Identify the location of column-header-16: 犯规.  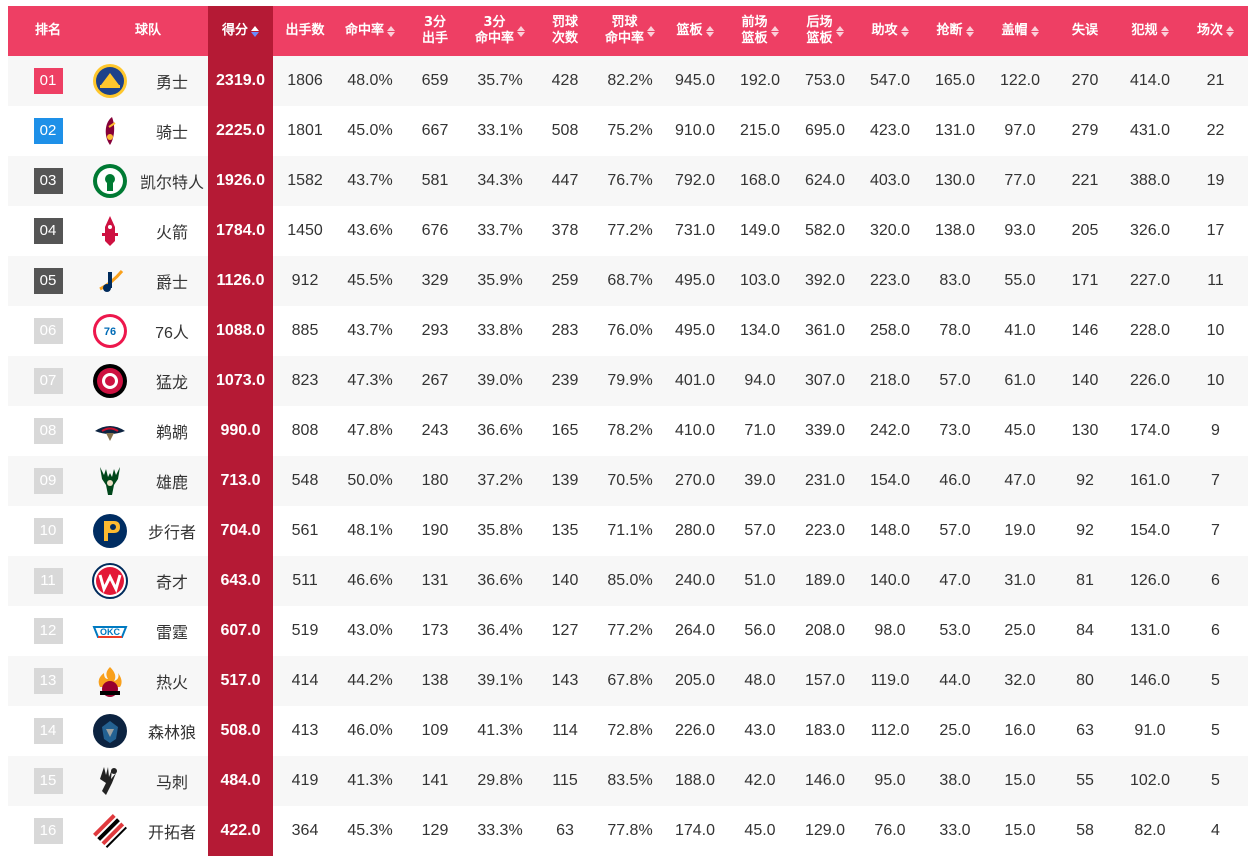
(1150, 31).